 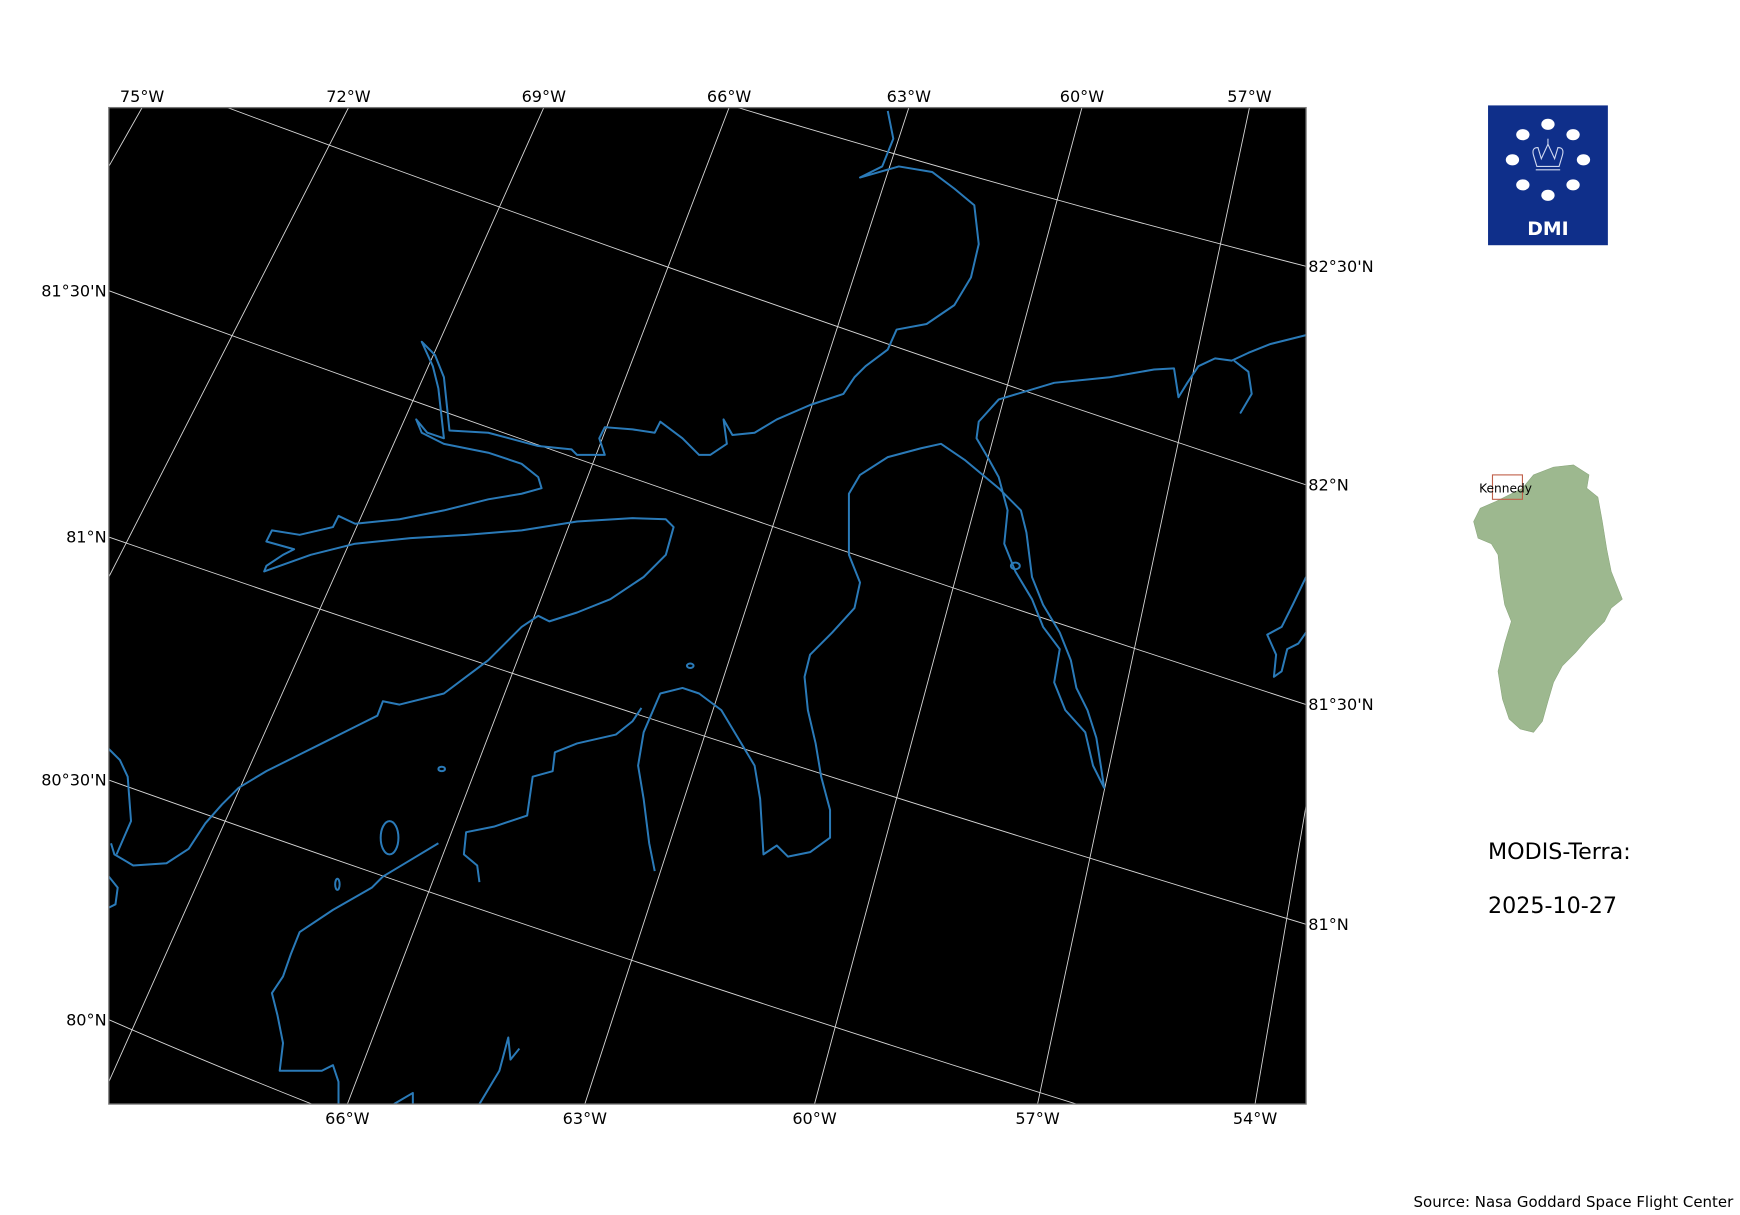 I want to click on lat-label: 80°30'N, so click(x=73, y=780).